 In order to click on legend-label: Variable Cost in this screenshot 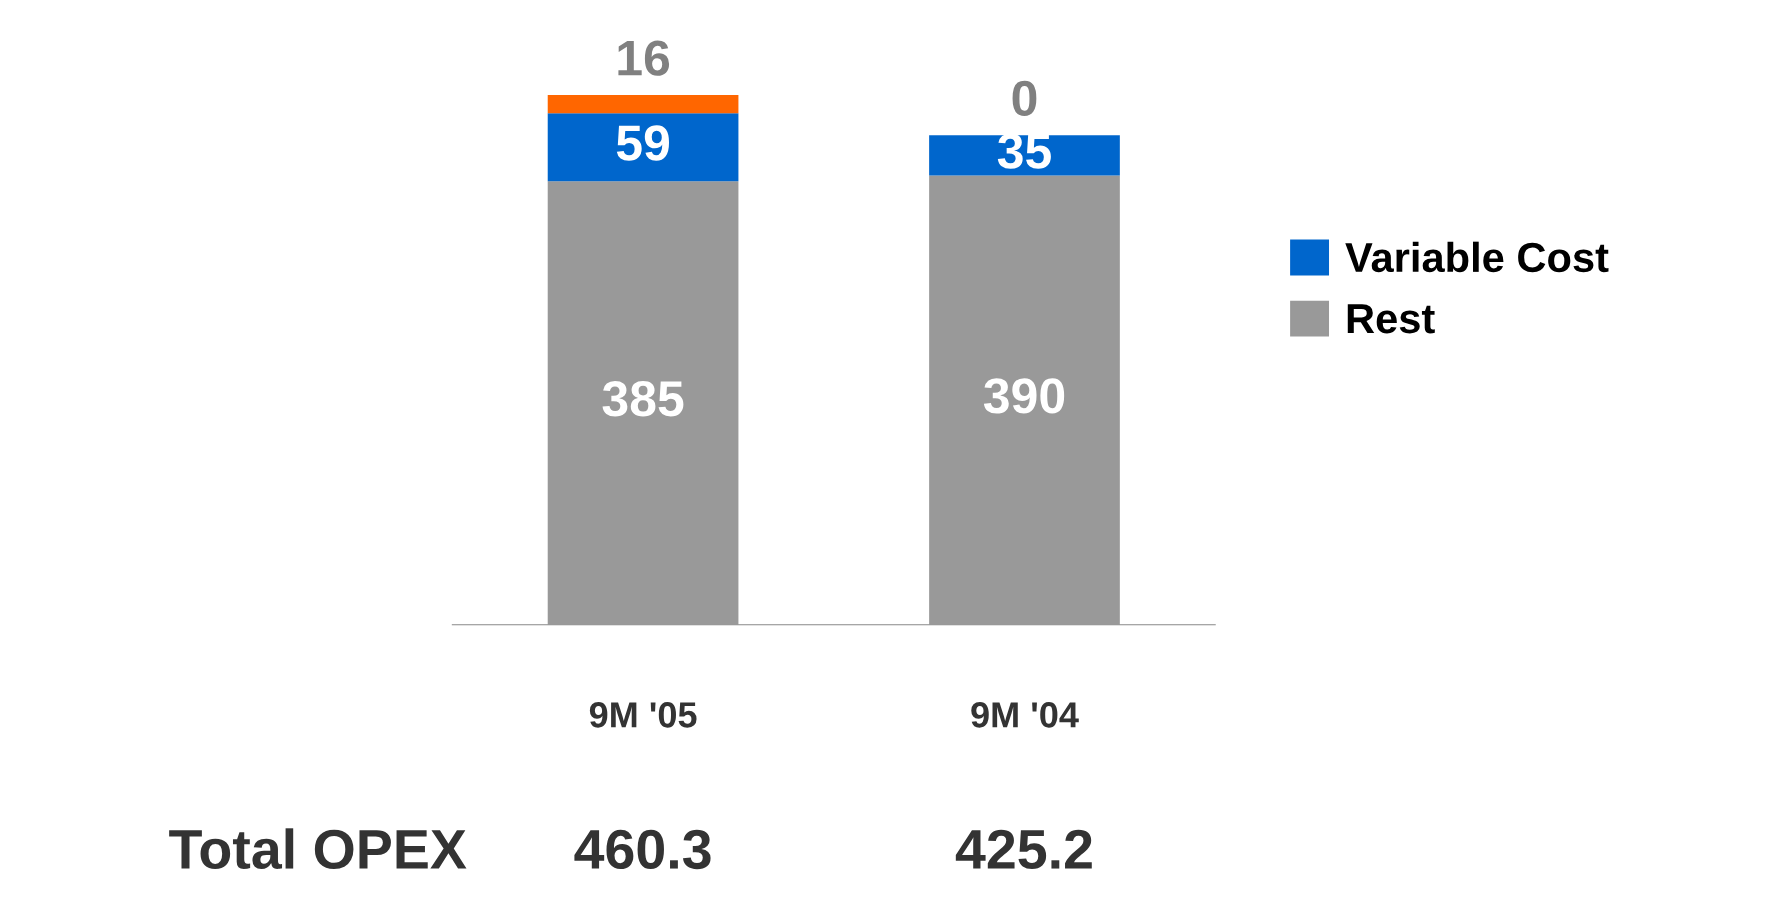, I will do `click(1477, 257)`.